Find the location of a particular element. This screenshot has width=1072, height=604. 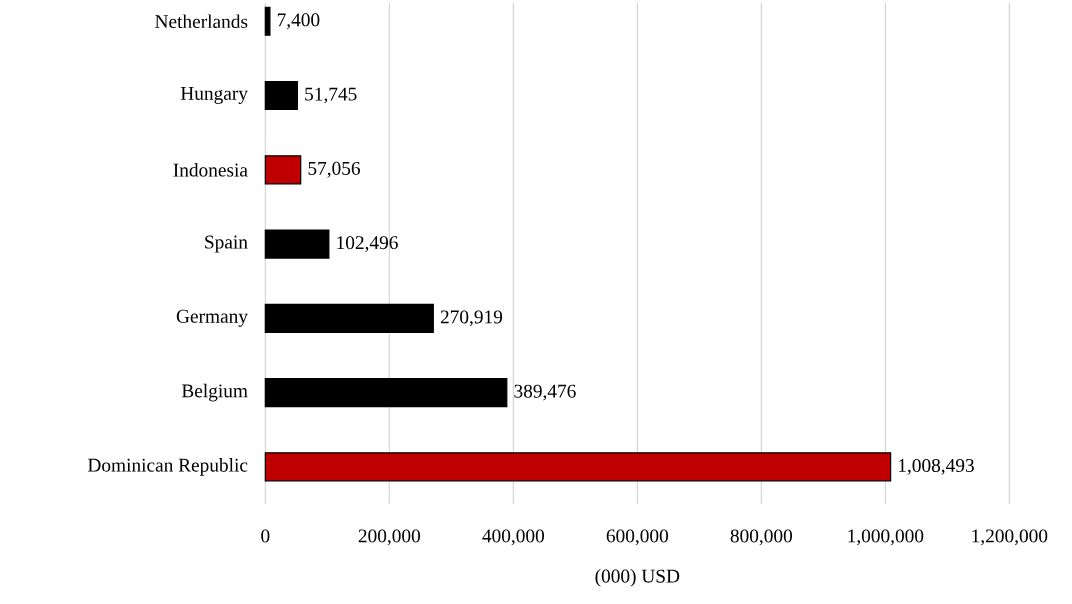

y-tick-label: Hungary is located at coordinates (214, 95).